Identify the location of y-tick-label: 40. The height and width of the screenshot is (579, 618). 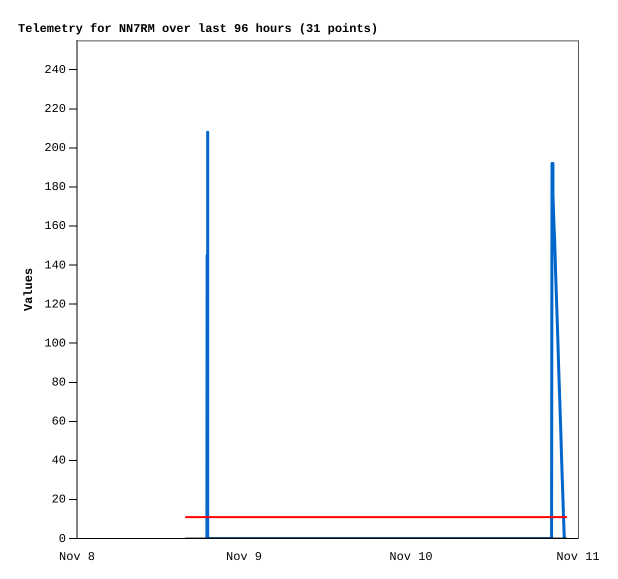
(59, 461).